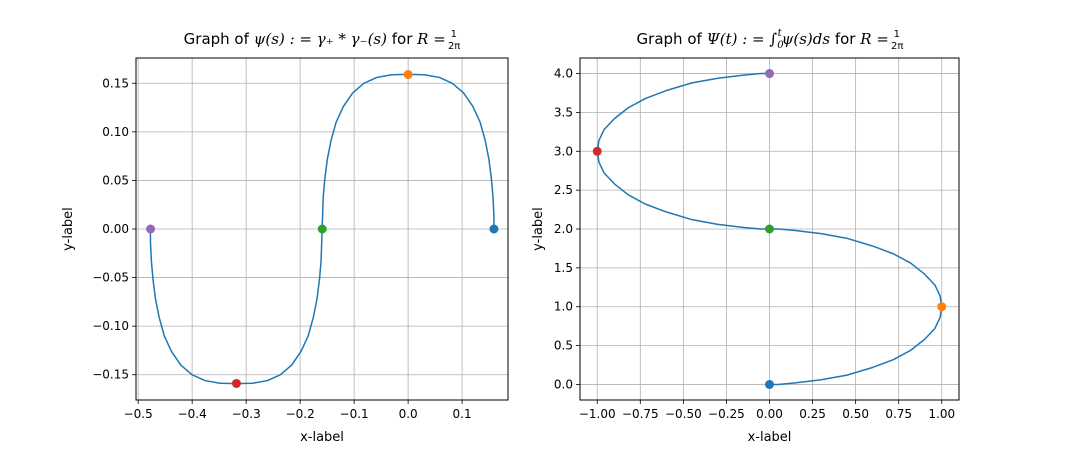 The height and width of the screenshot is (451, 1065). Describe the element at coordinates (563, 268) in the screenshot. I see `y-tick-label: 1.5` at that location.